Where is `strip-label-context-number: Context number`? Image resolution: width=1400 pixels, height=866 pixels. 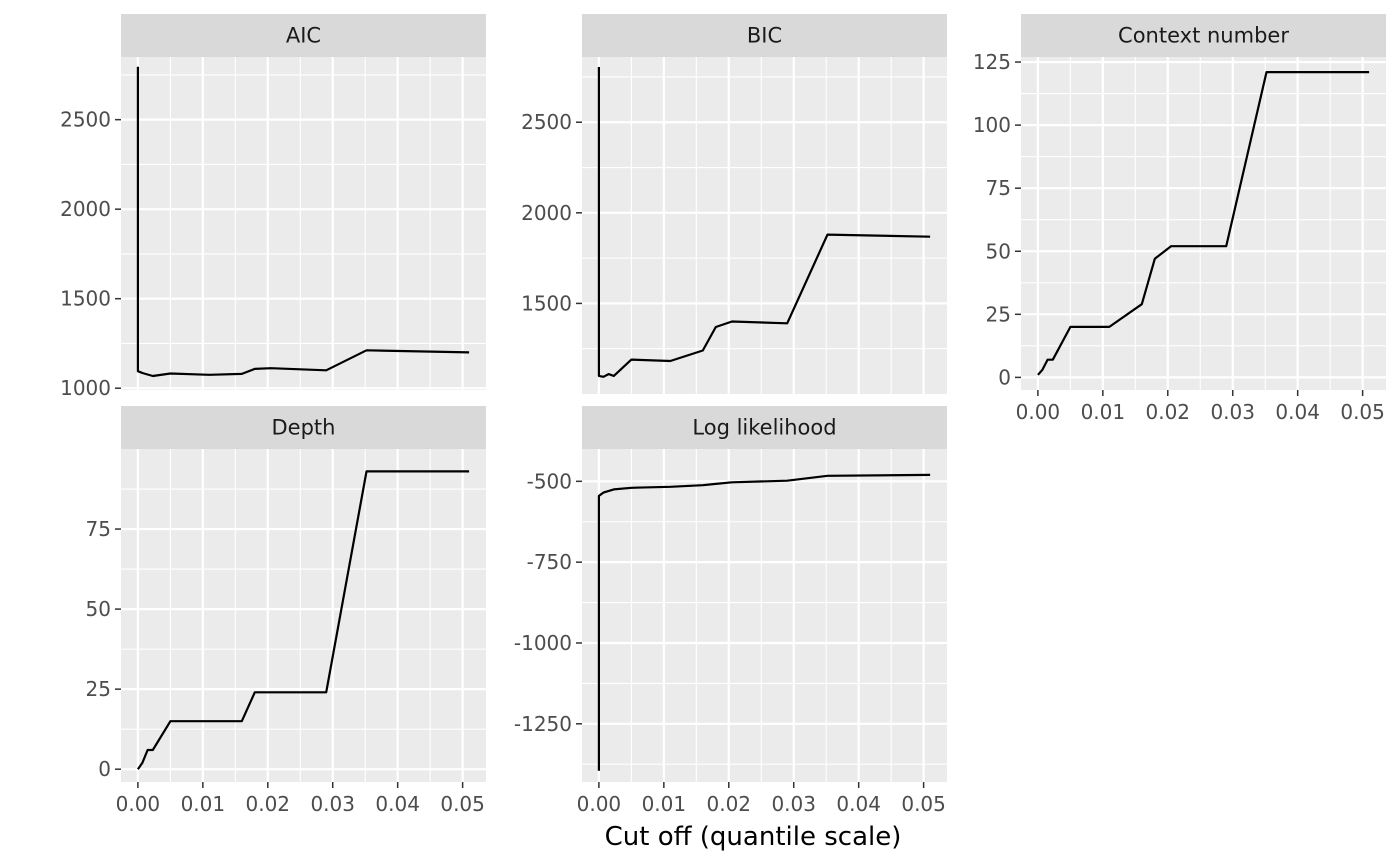
strip-label-context-number: Context number is located at coordinates (1203, 36).